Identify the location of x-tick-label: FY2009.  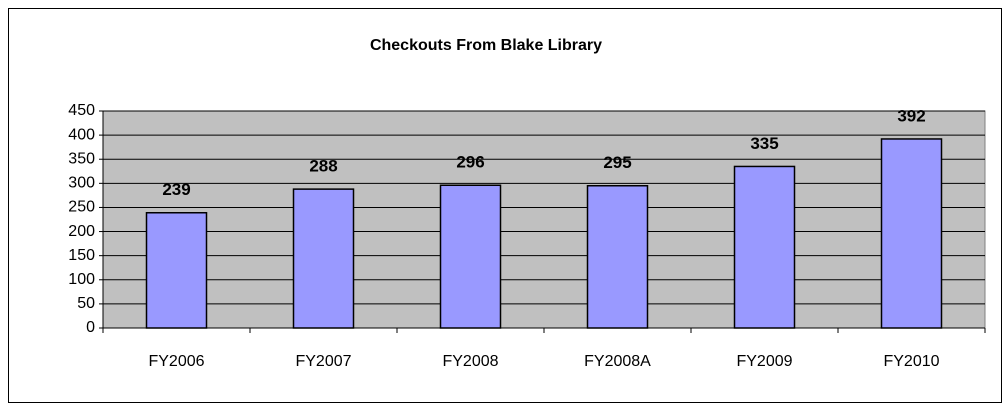
(764, 361).